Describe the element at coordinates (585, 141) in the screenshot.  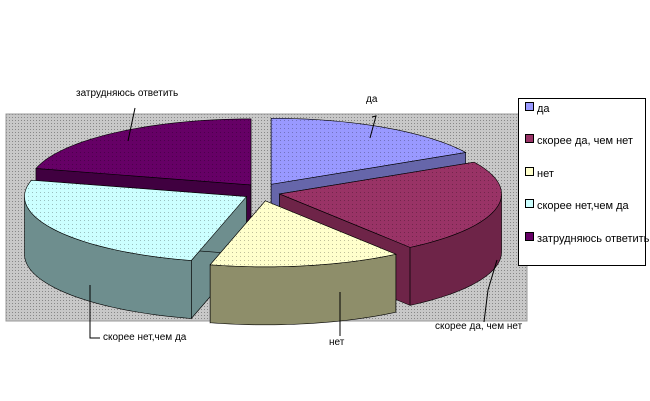
I see `legend-label: скорее да, чем нет` at that location.